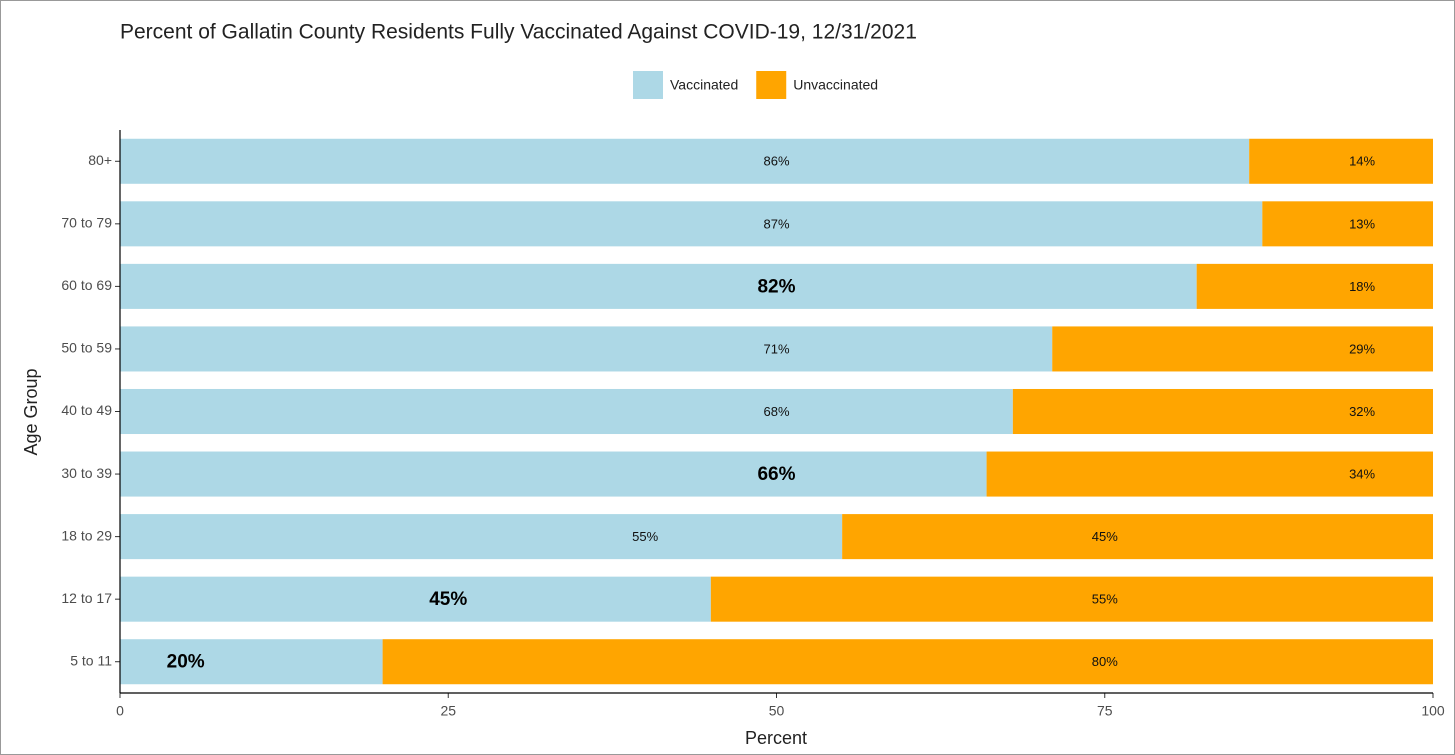  I want to click on y-tick-label: 70 to 79, so click(86, 223).